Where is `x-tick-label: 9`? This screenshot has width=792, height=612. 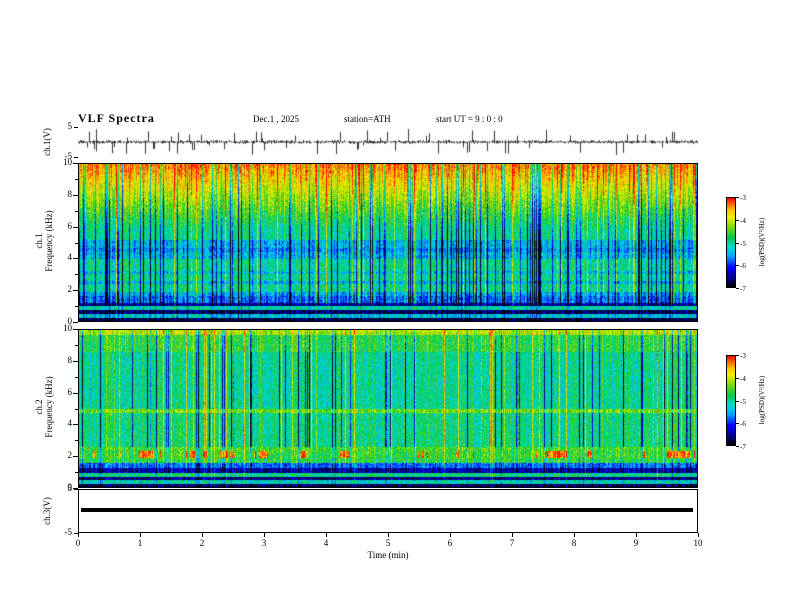 x-tick-label: 9 is located at coordinates (636, 543).